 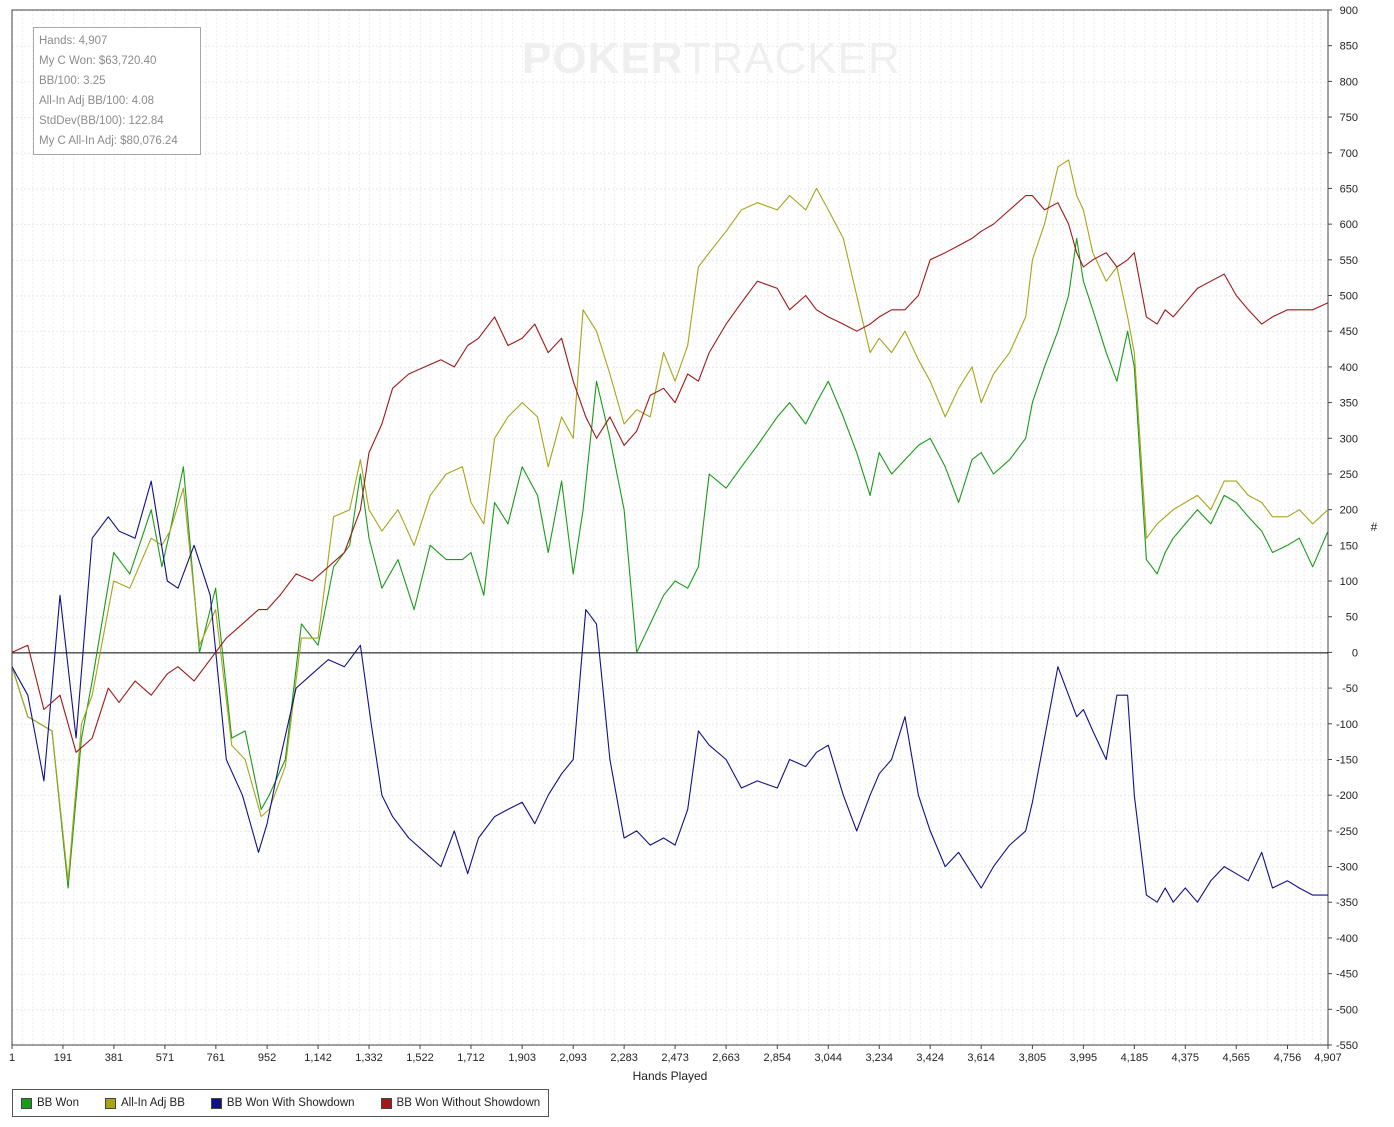 I want to click on y-tick-label: 800, so click(x=1349, y=82).